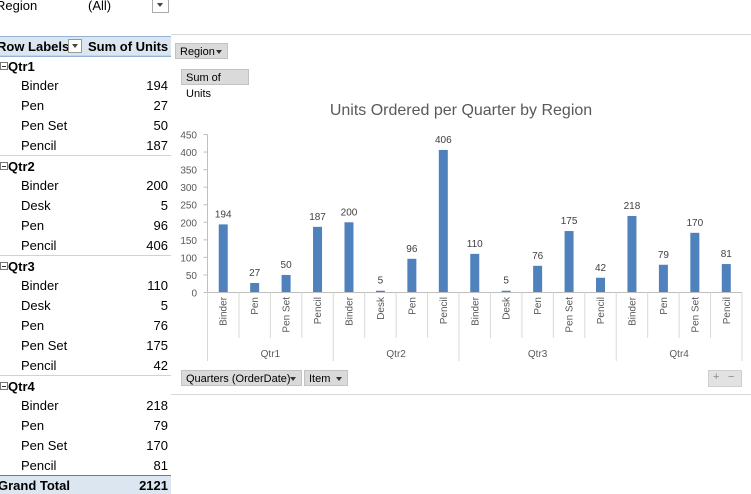  Describe the element at coordinates (223, 214) in the screenshot. I see `data-label: 194` at that location.